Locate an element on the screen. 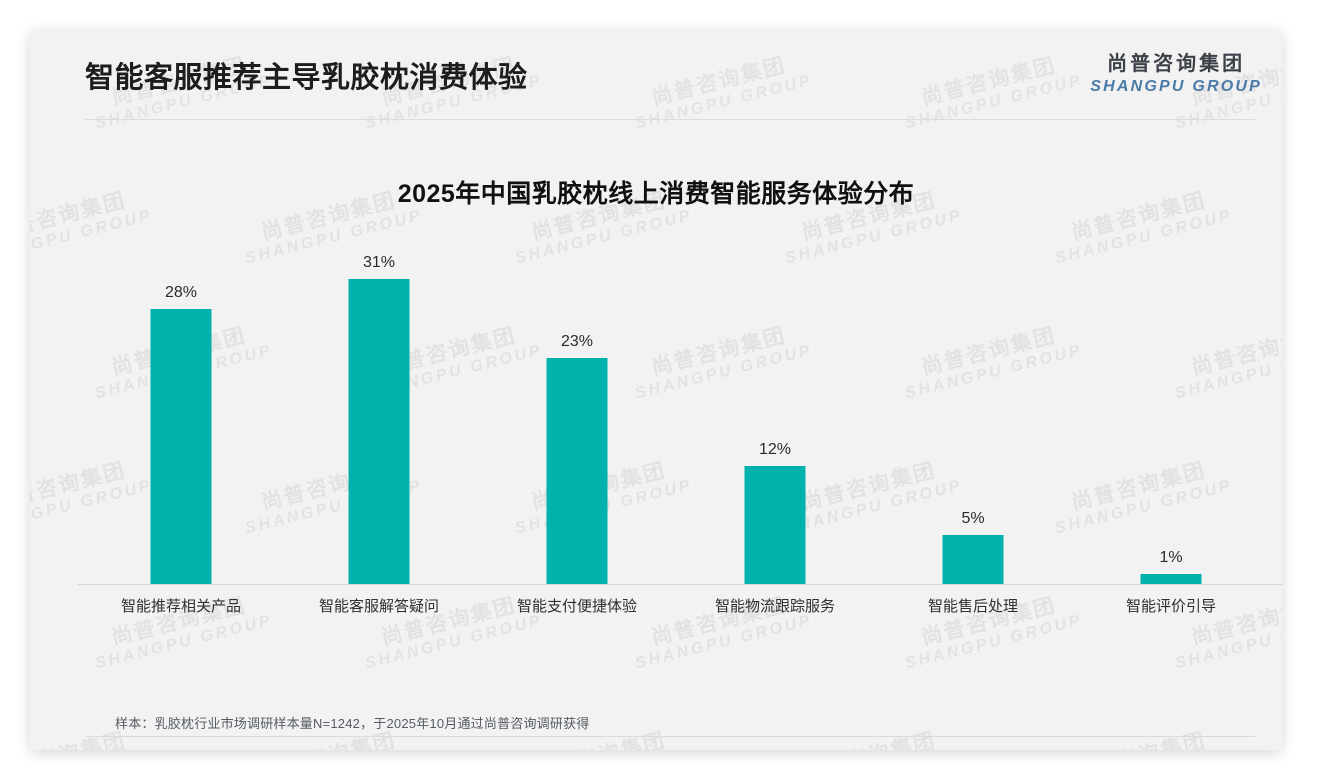 This screenshot has width=1340, height=780. bar-value-label: 28% is located at coordinates (181, 292).